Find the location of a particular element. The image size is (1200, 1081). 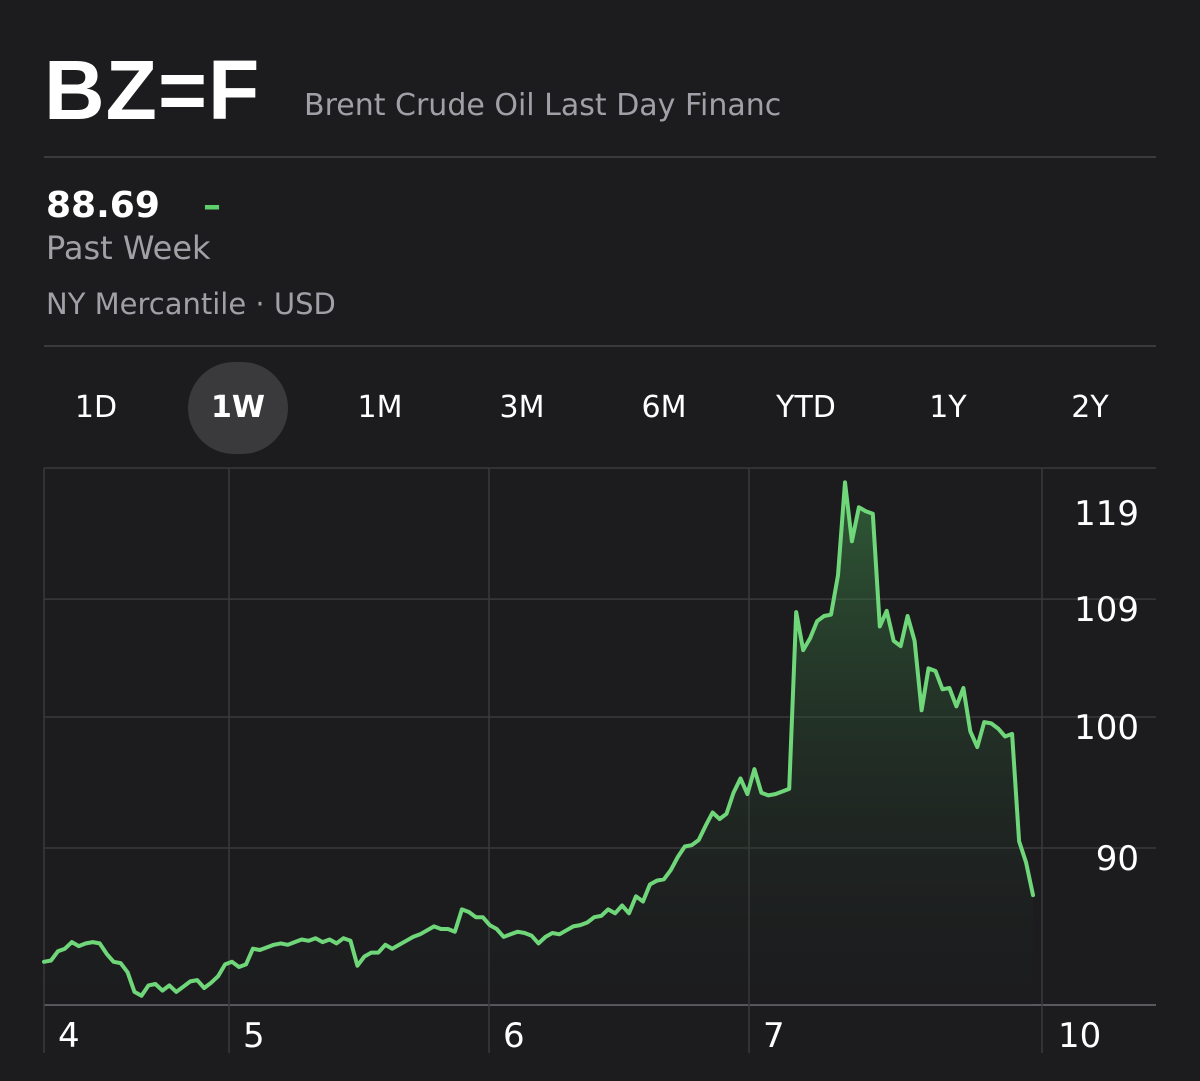

y-axis-labels: 90 100 109 119 is located at coordinates (1106, 686).